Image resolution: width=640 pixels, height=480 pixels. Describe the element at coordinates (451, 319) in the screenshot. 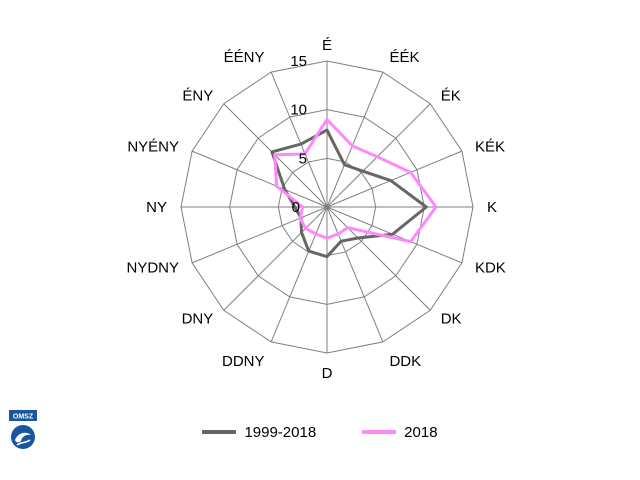

I see `direction-label: DK` at that location.